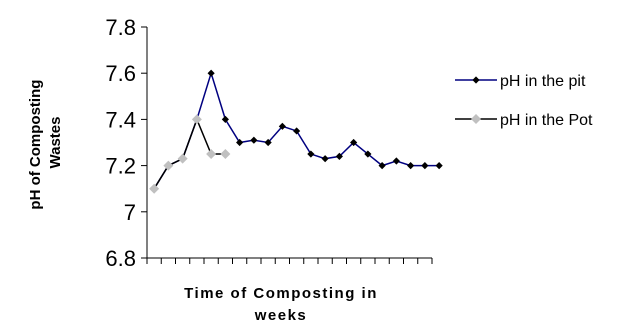  What do you see at coordinates (120, 27) in the screenshot?
I see `y-tick-label: 7.8` at bounding box center [120, 27].